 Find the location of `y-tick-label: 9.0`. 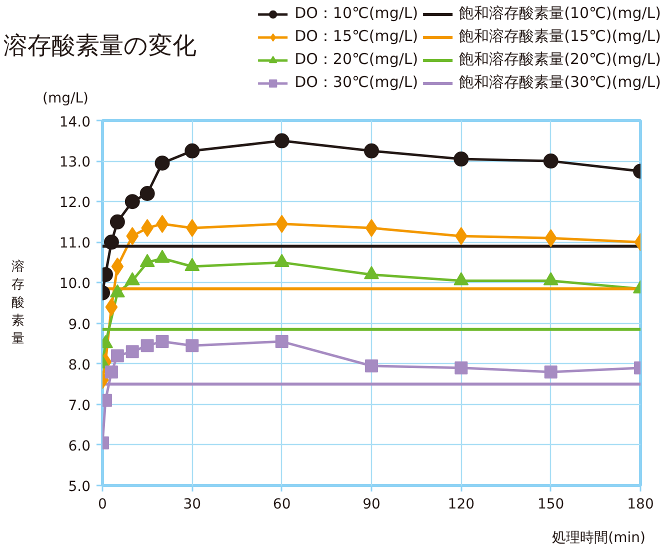

y-tick-label: 9.0 is located at coordinates (79, 324).